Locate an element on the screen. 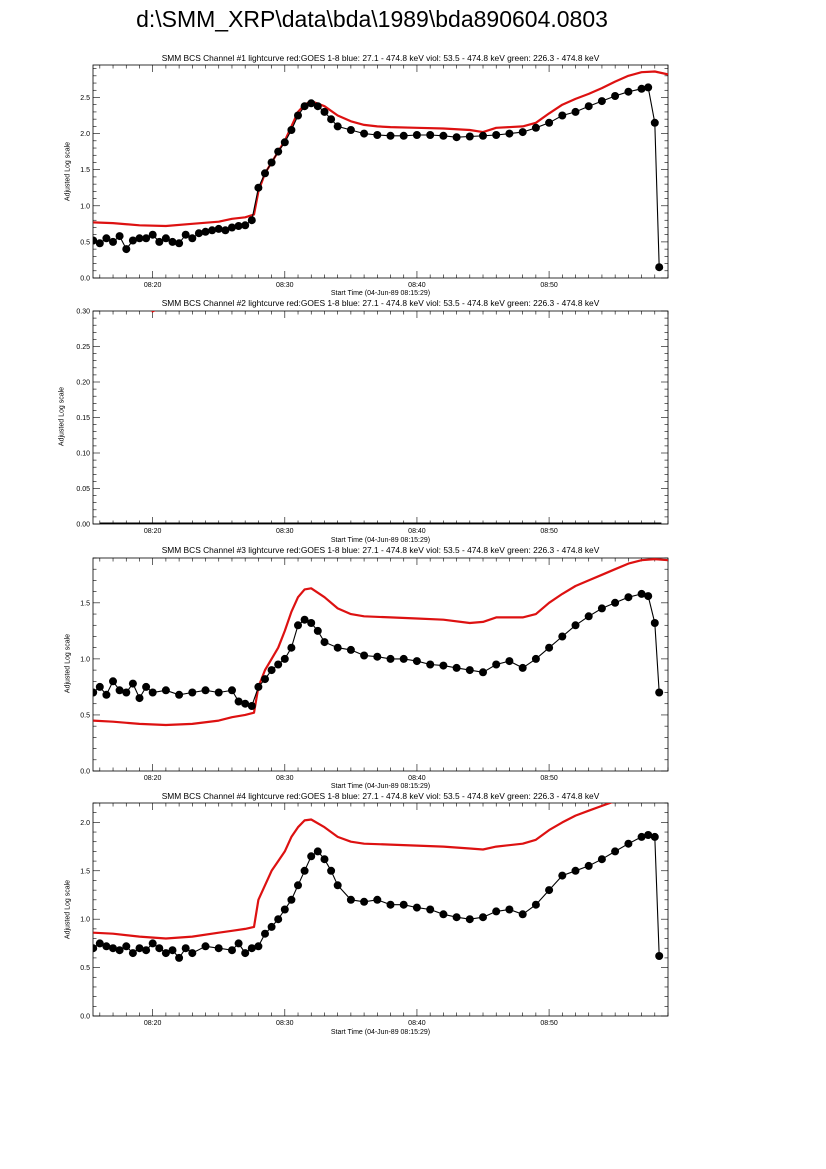 This screenshot has height=1169, width=826. chart-panel-4: 08:20 08:30 08:40 08:50 0.0 0.5 1.0 1.5 2.0 is located at coordinates (374, 914).